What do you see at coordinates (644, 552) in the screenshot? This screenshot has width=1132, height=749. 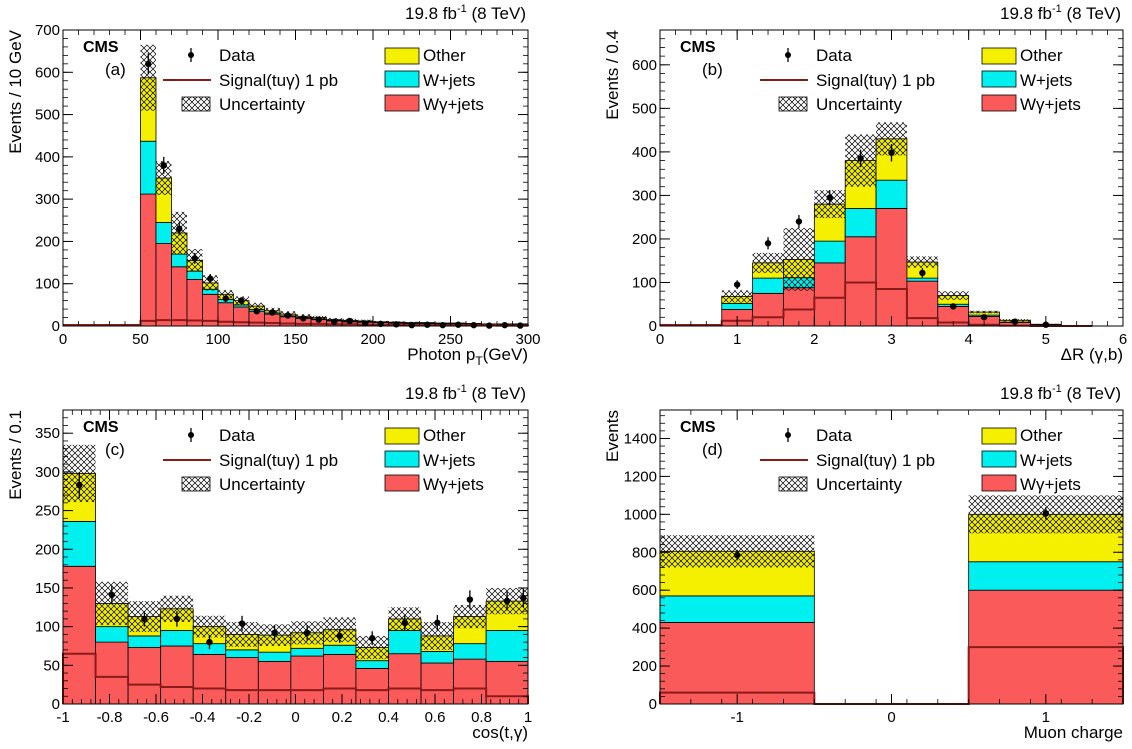 I see `y-tick-label: 800` at bounding box center [644, 552].